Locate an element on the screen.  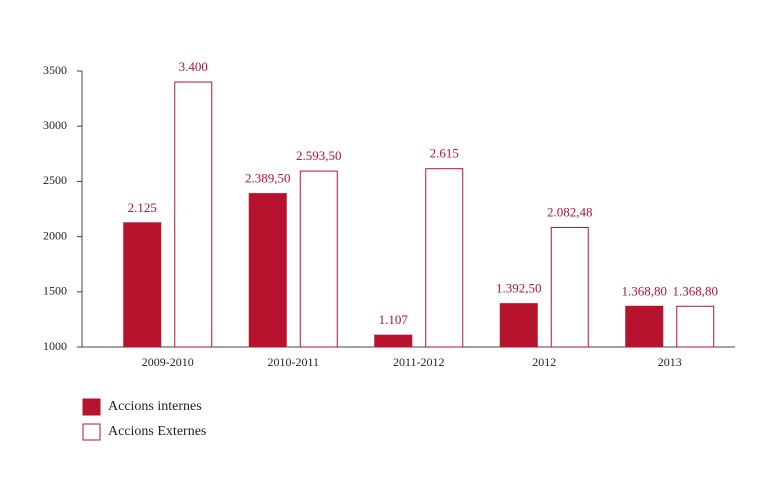
x-tick-label: 2013 is located at coordinates (670, 362).